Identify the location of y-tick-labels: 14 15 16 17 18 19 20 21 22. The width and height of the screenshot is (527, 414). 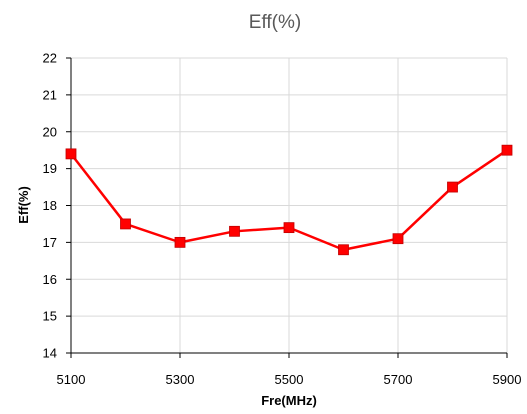
(50, 206).